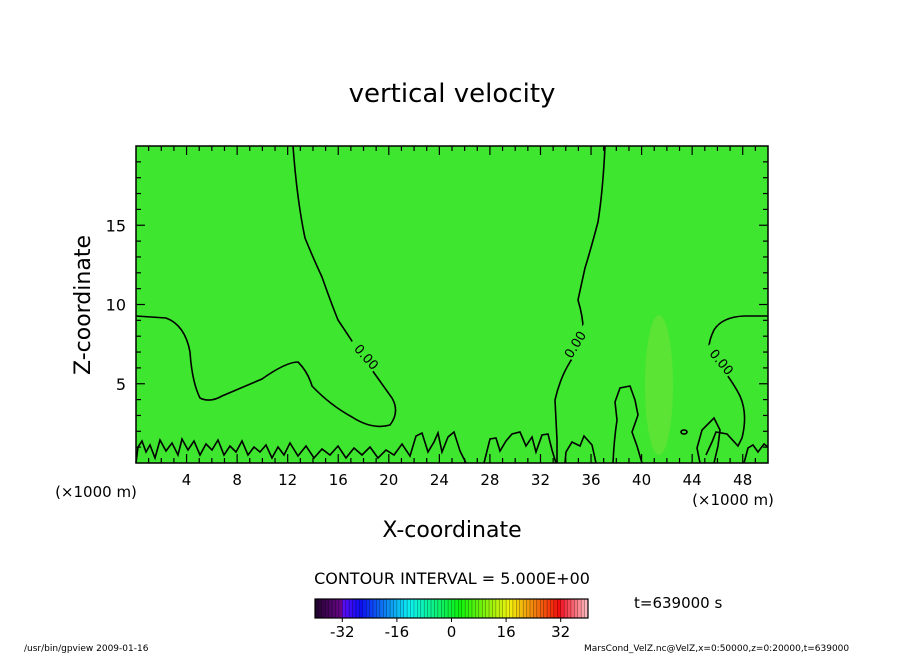 Image resolution: width=904 pixels, height=654 pixels. What do you see at coordinates (397, 632) in the screenshot?
I see `colorbar-tick-label: -16` at bounding box center [397, 632].